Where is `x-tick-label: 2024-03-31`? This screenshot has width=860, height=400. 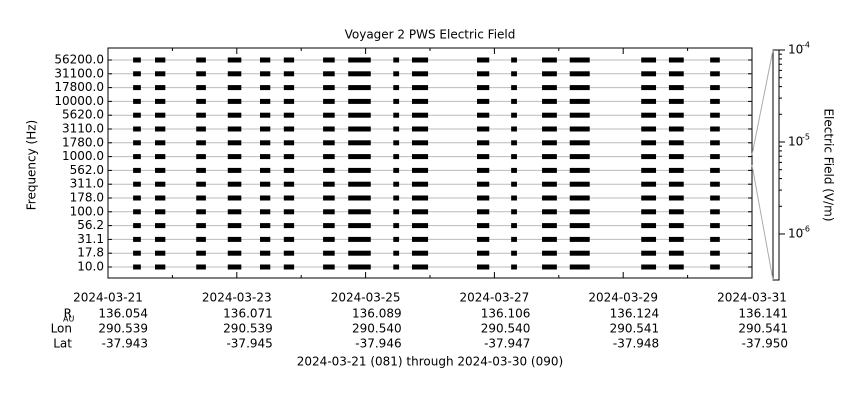
x-tick-label: 2024-03-31 is located at coordinates (752, 298).